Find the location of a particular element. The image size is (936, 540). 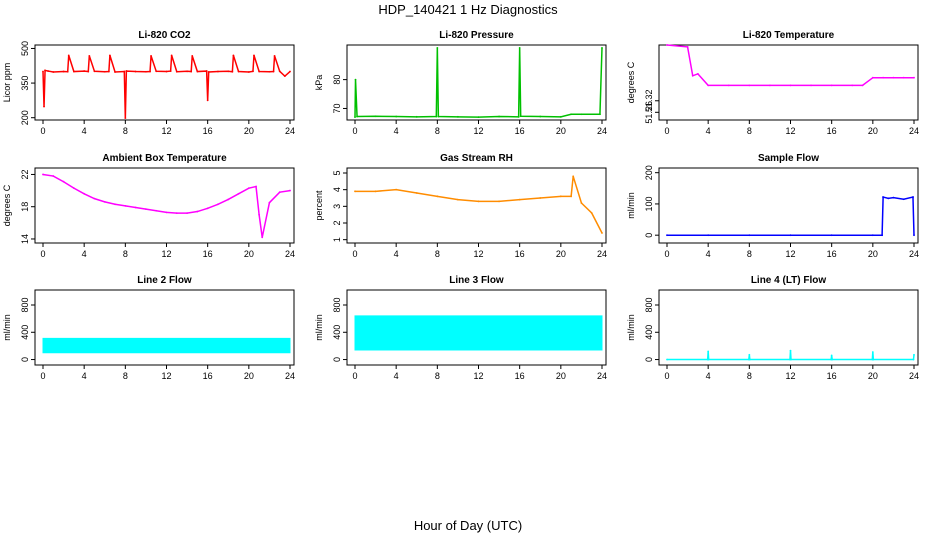

panel-title: Ambient Box Temperature is located at coordinates (164, 158).